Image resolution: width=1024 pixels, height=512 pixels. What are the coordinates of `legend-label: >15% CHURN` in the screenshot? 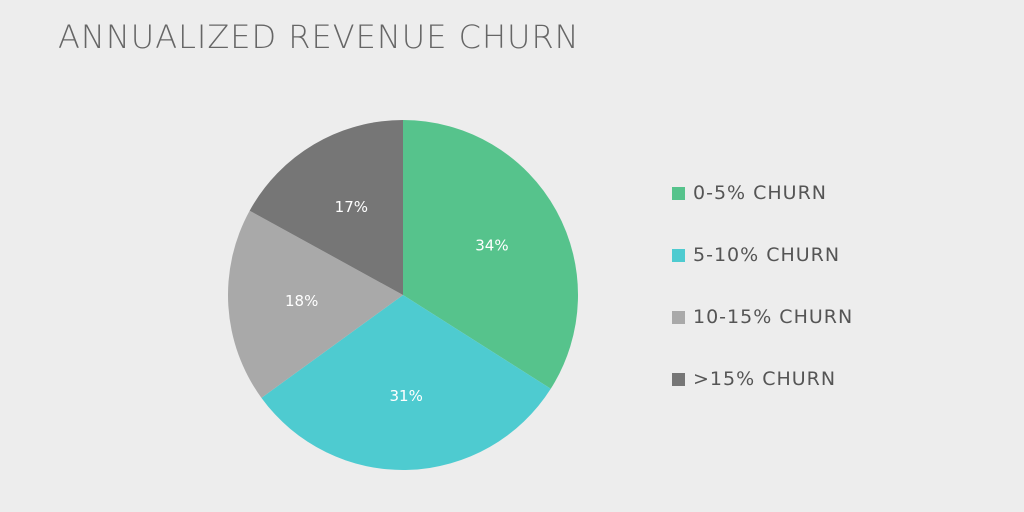 It's located at (765, 379).